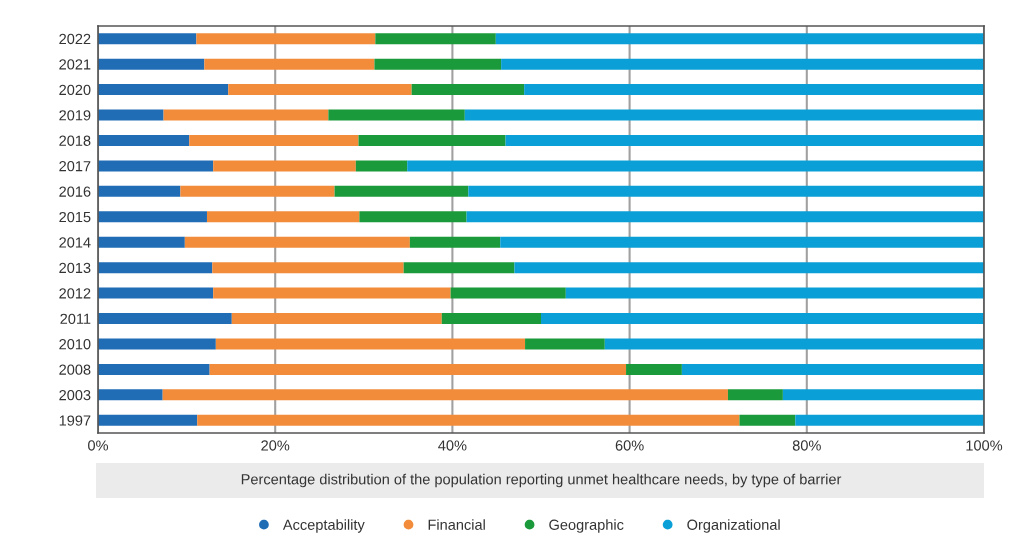 This screenshot has width=1030, height=540. What do you see at coordinates (75, 420) in the screenshot?
I see `y-tick-label: 1997` at bounding box center [75, 420].